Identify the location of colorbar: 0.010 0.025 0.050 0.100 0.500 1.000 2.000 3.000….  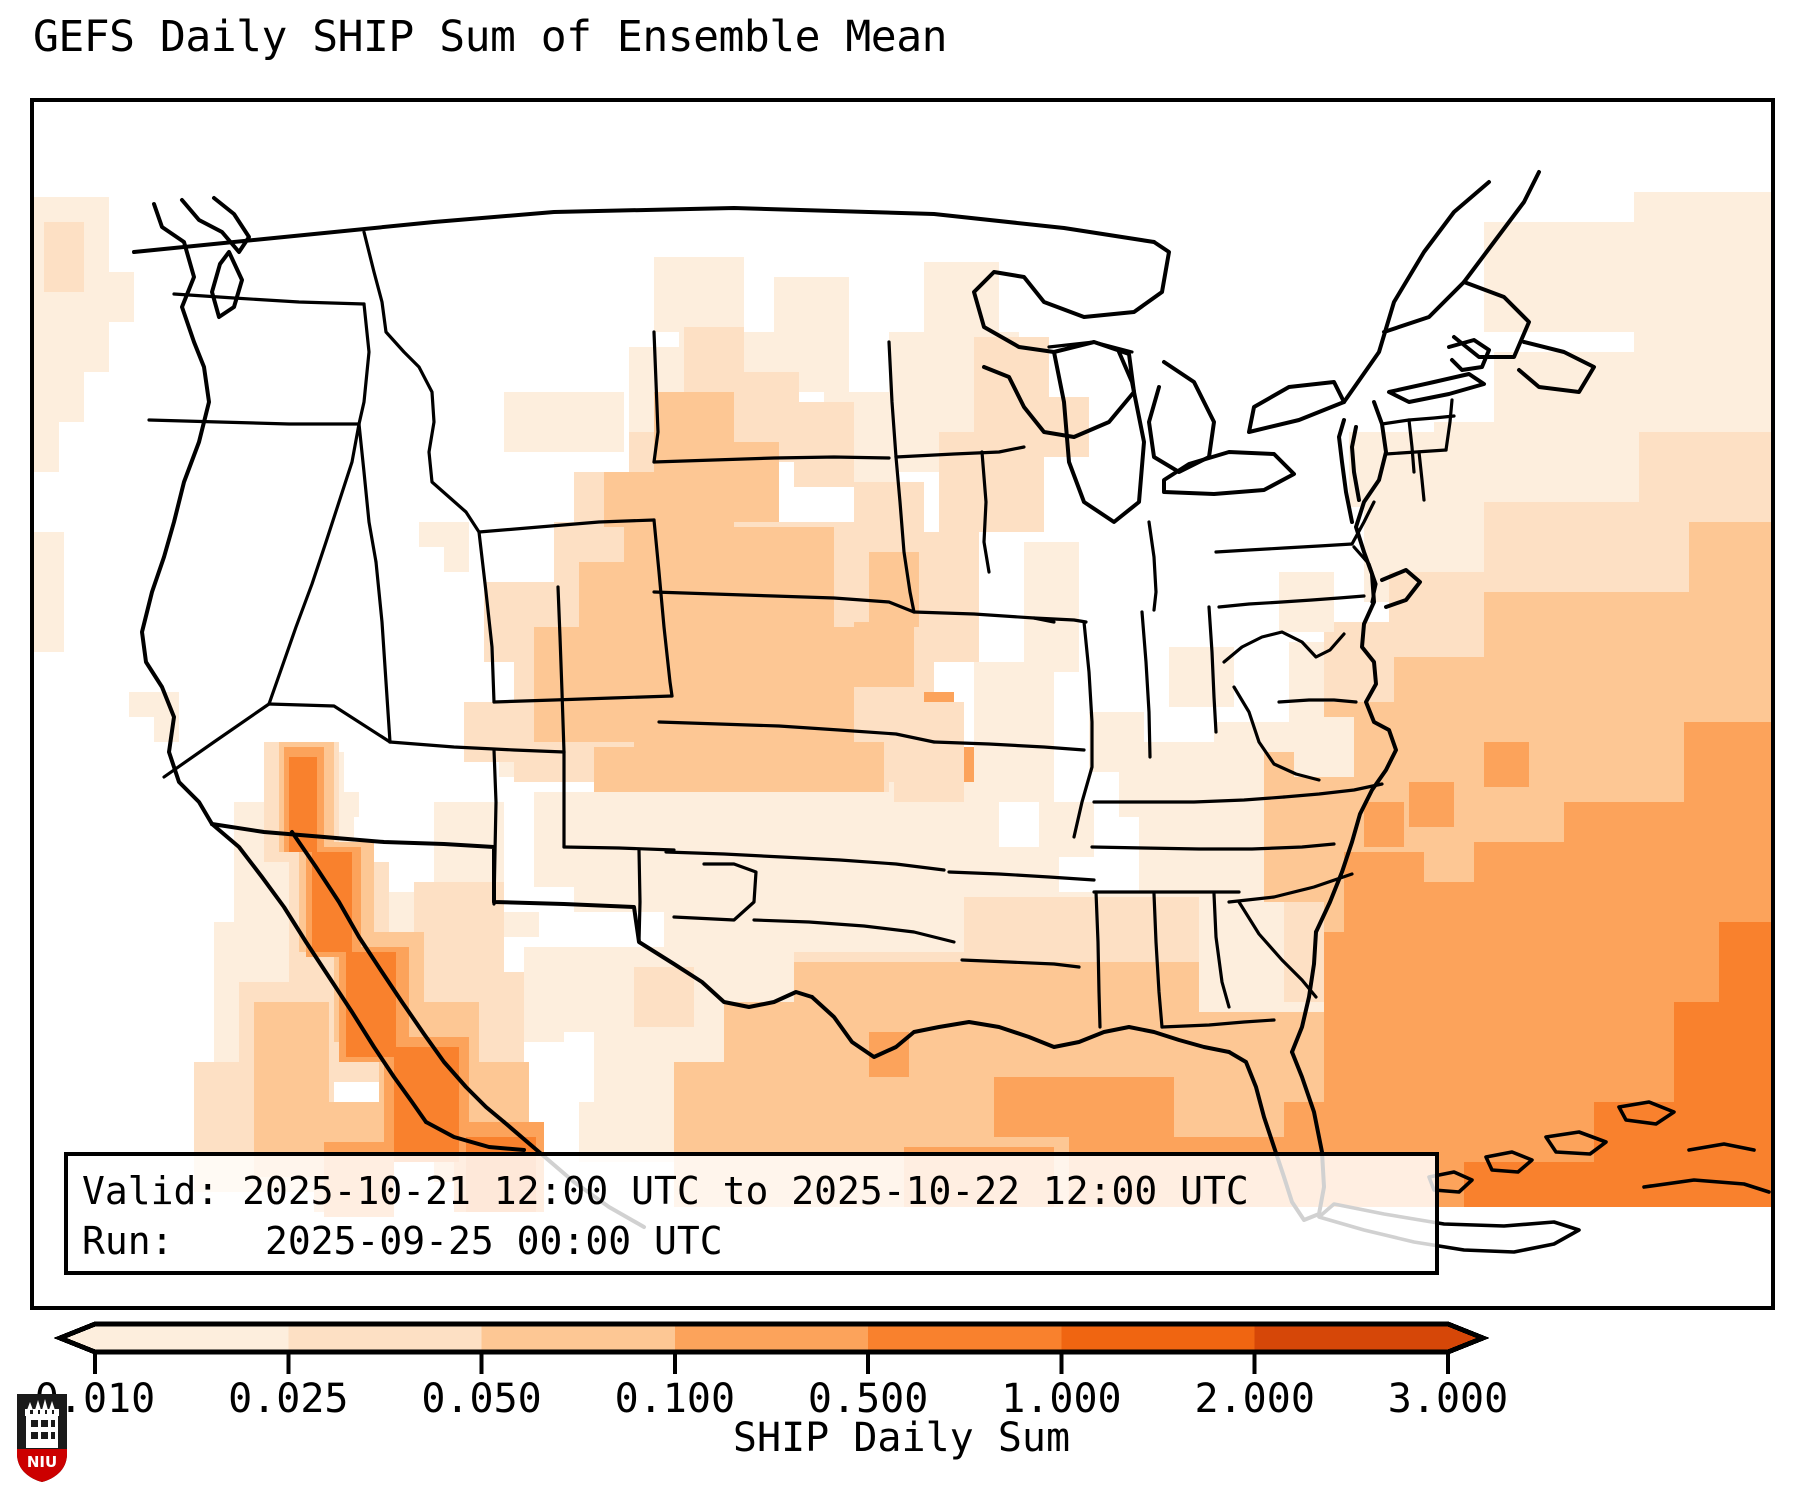
(901, 1405).